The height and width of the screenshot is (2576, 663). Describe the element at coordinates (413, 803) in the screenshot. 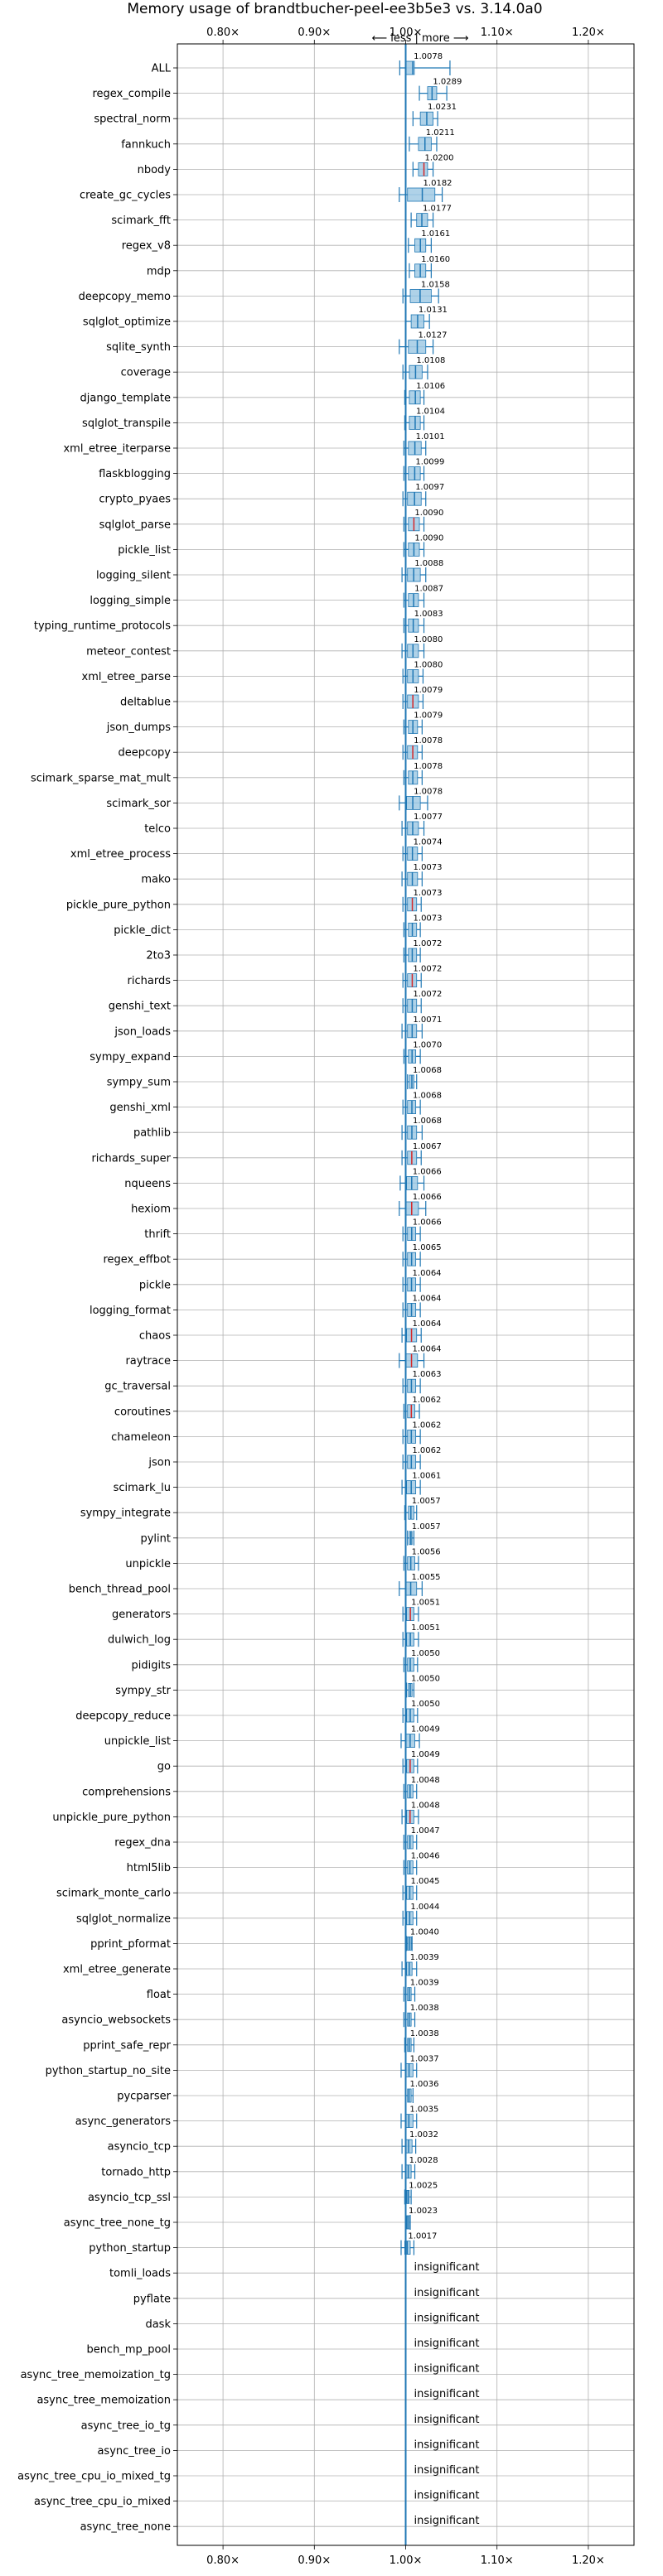

I see `iqr-box` at that location.